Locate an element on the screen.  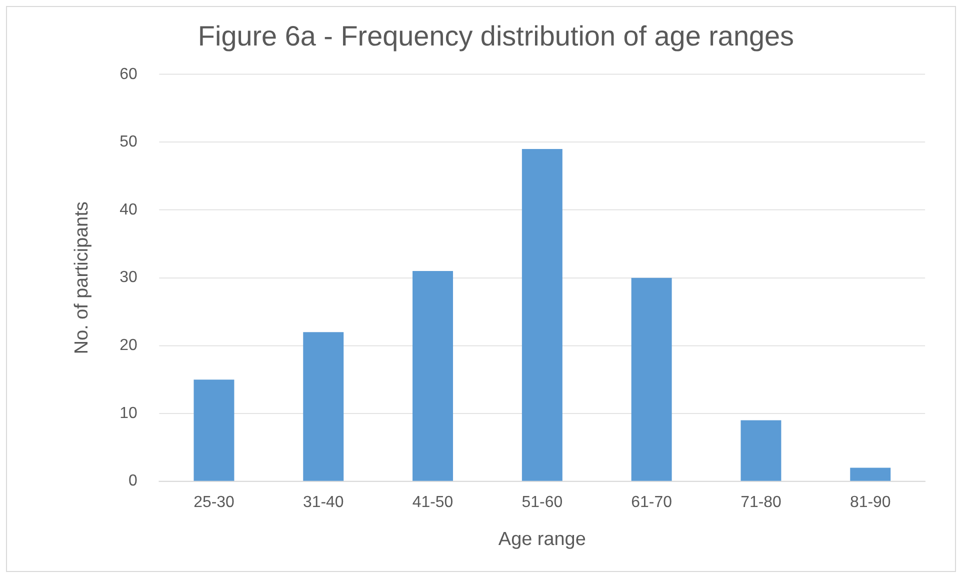
x-axis-title: Age range is located at coordinates (542, 539).